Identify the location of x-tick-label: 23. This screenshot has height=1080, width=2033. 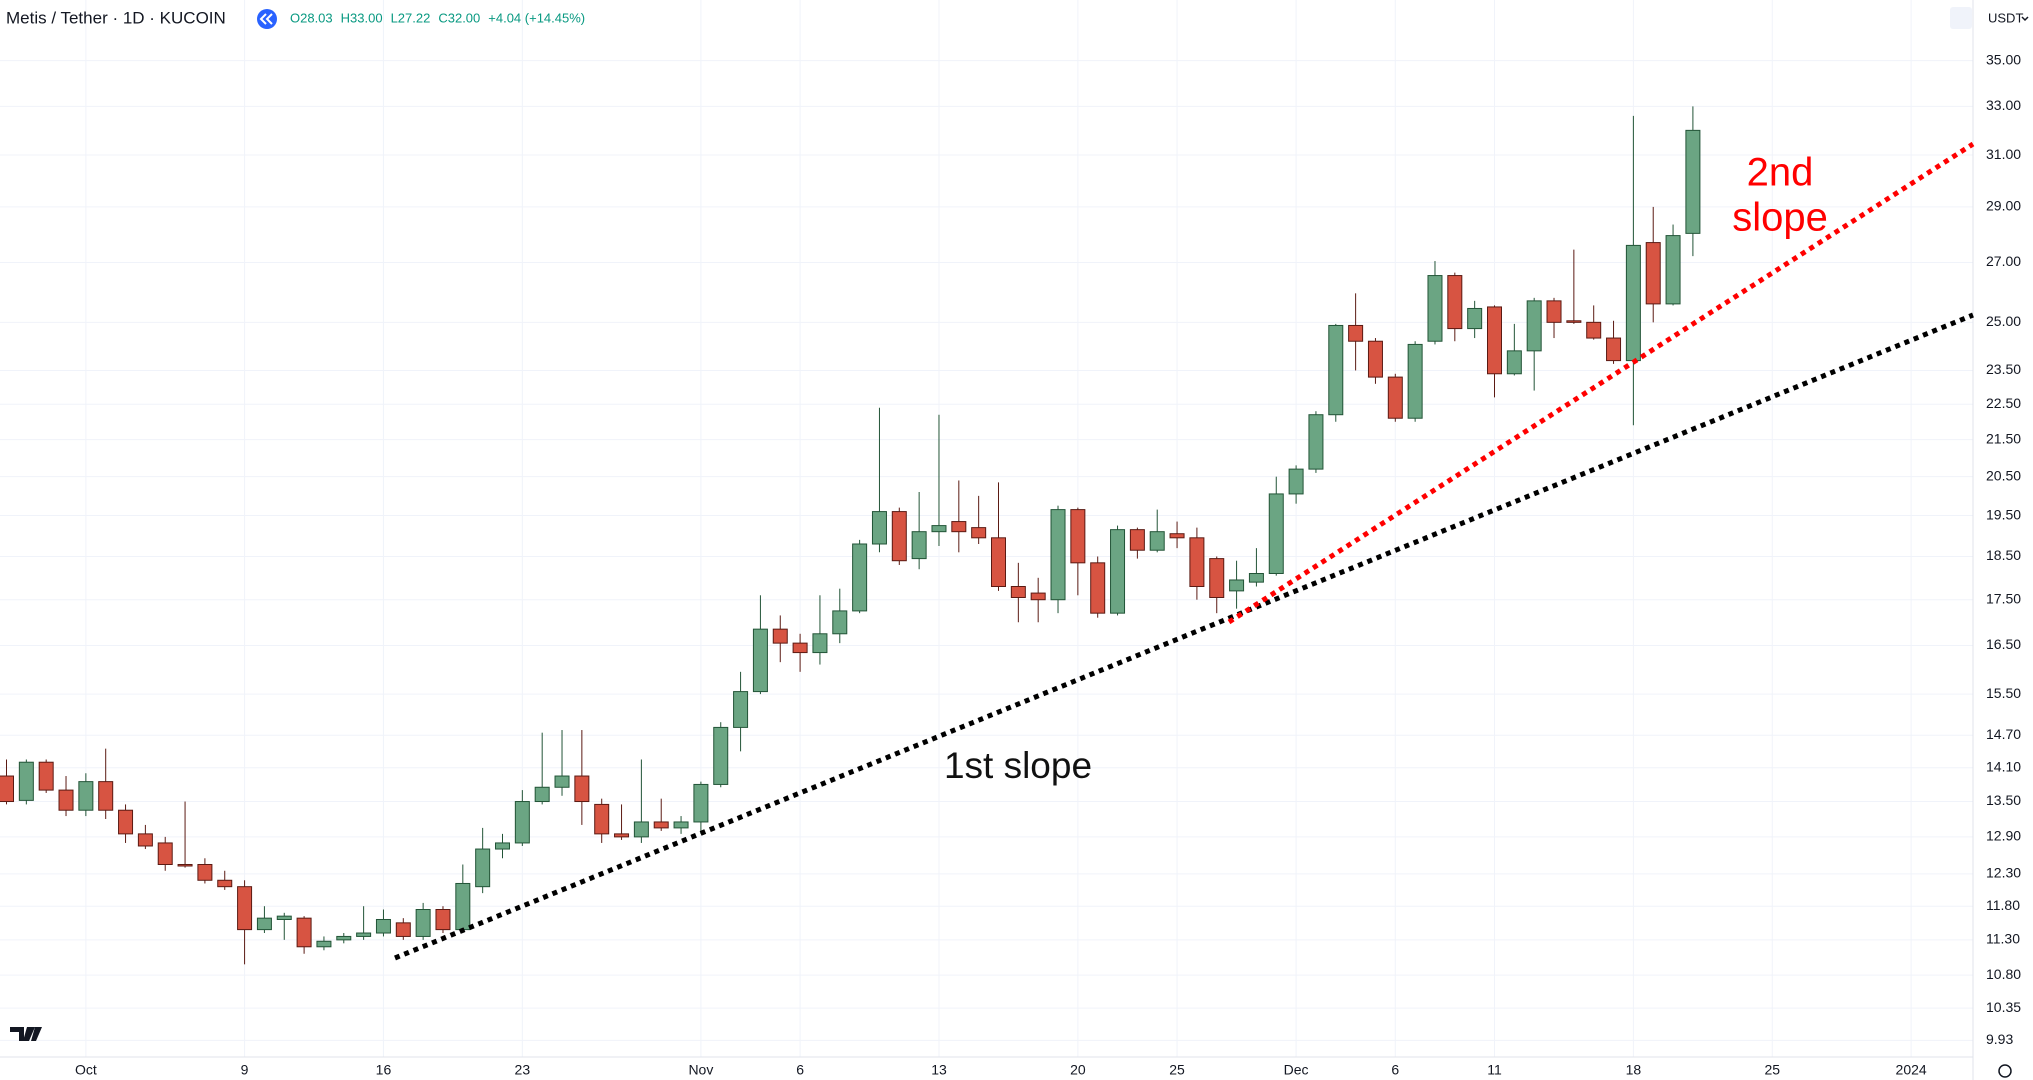
(523, 1070).